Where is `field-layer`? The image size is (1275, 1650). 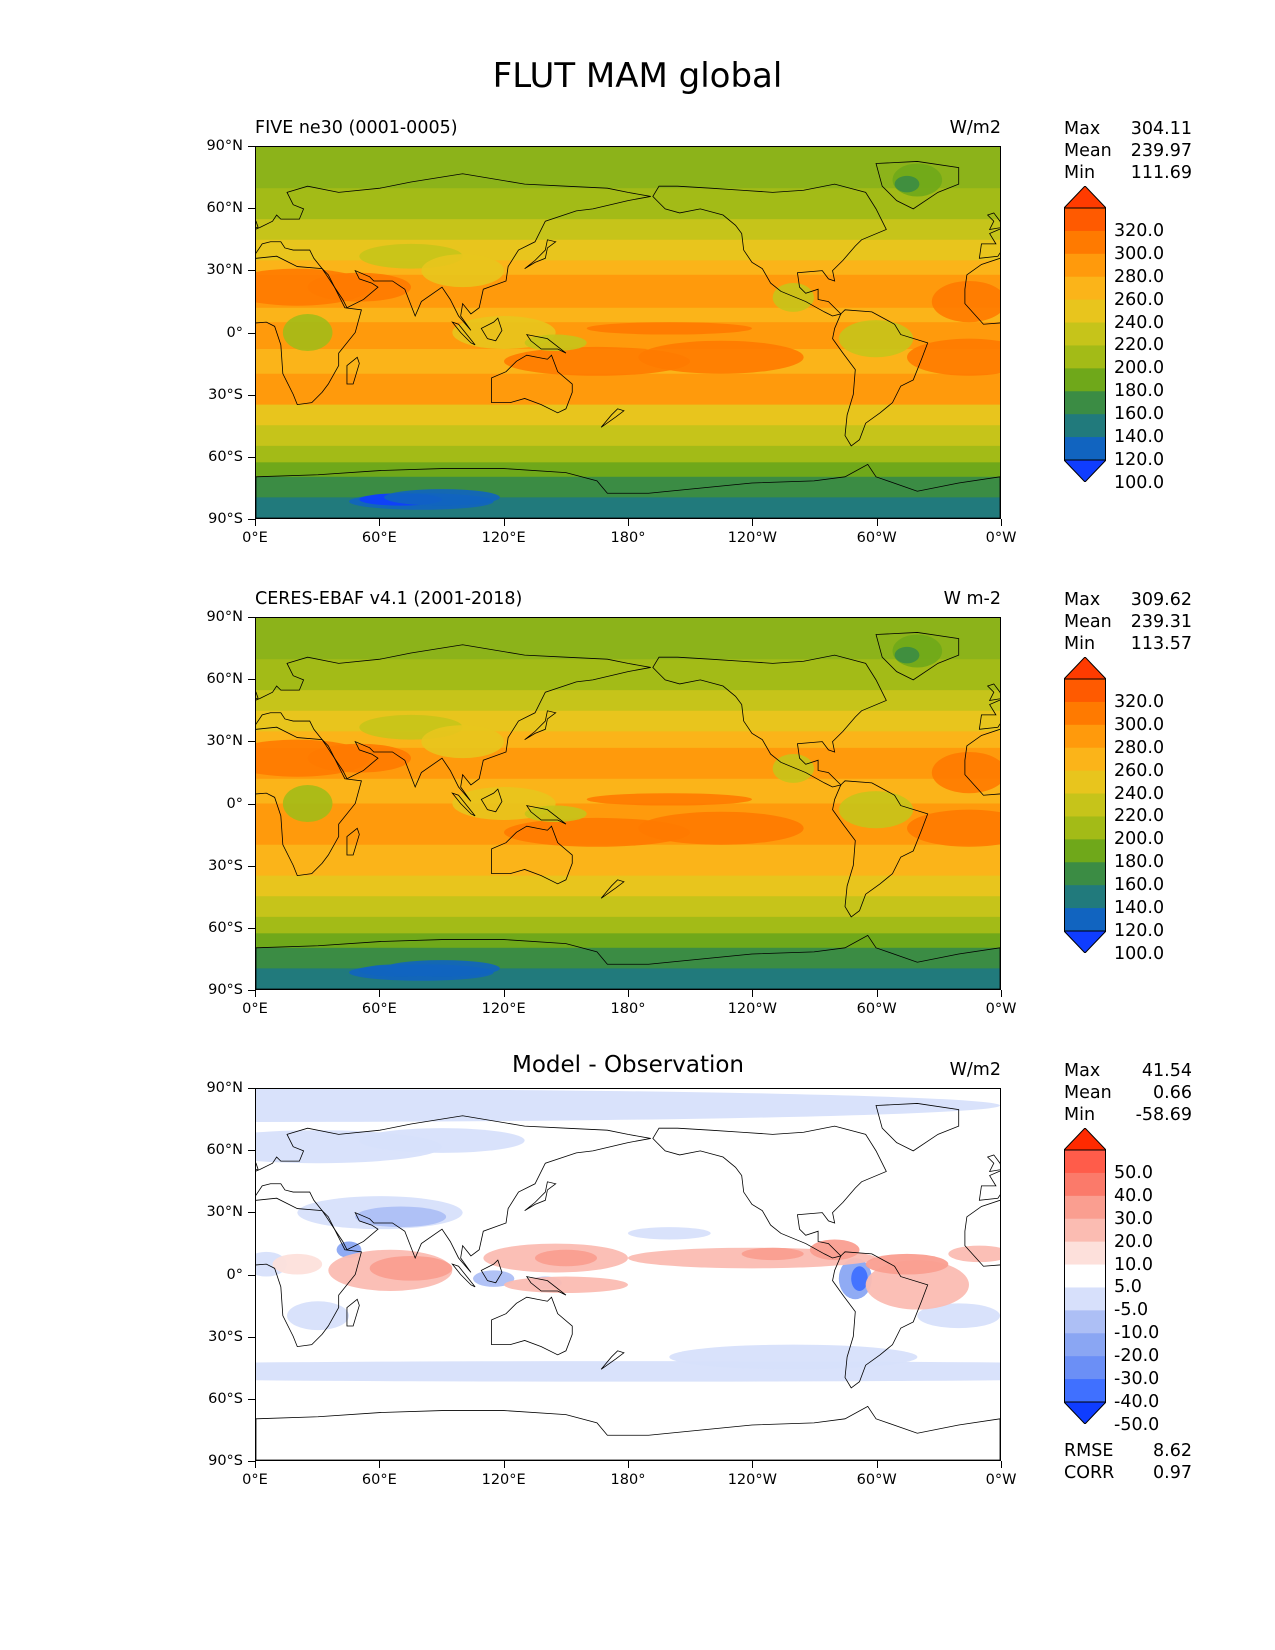 field-layer is located at coordinates (628, 803).